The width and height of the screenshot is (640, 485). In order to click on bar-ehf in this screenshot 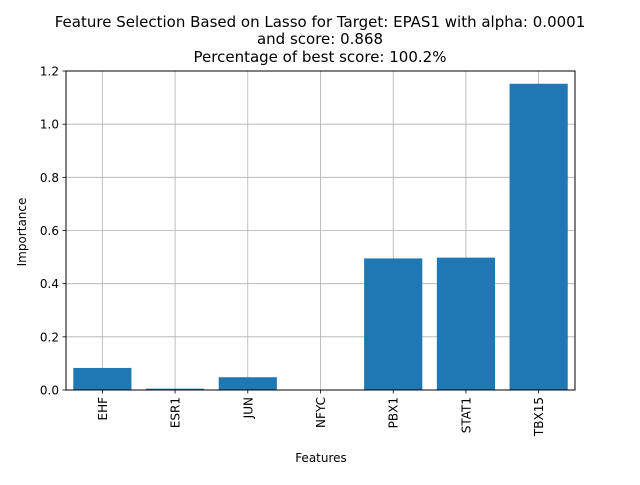, I will do `click(102, 378)`.